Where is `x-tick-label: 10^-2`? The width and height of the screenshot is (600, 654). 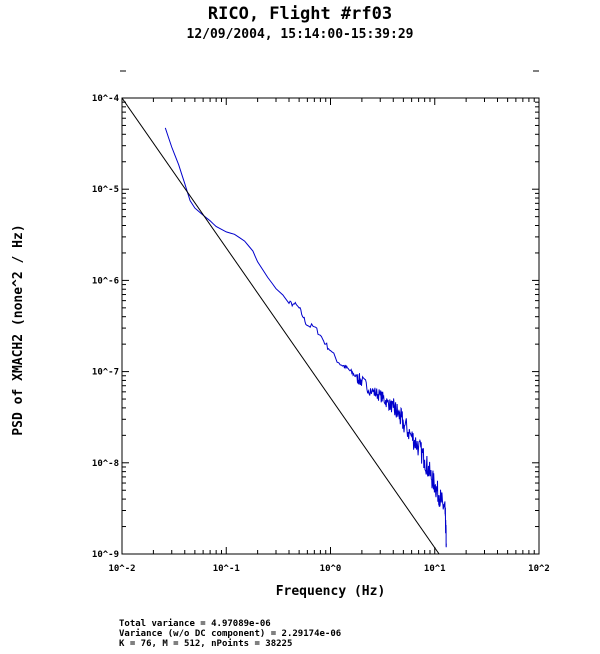 x-tick-label: 10^-2 is located at coordinates (121, 569).